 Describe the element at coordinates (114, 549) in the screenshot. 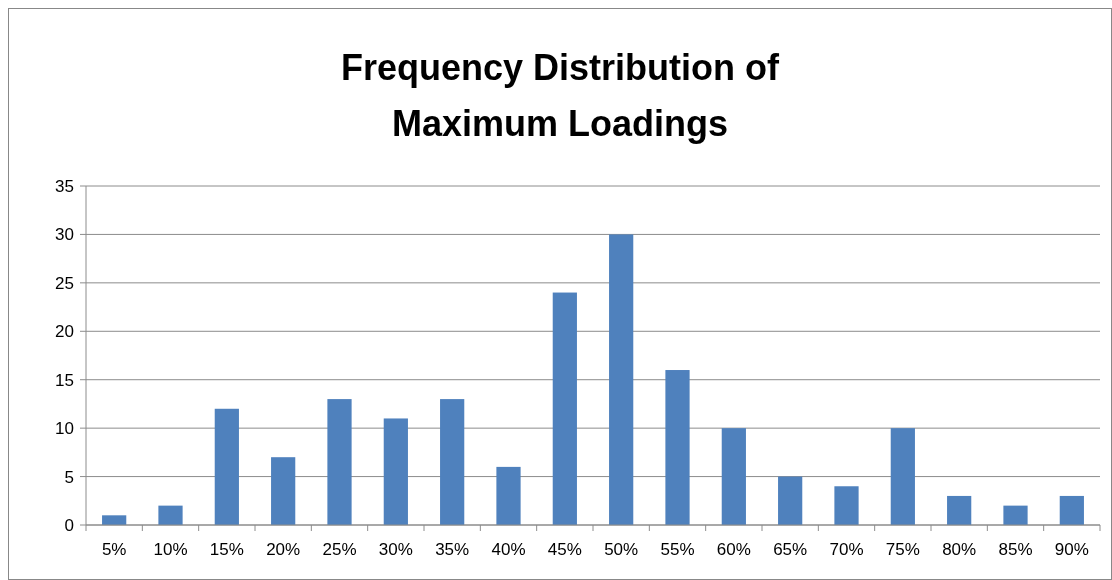

I see `x-tick-label: 5%` at that location.